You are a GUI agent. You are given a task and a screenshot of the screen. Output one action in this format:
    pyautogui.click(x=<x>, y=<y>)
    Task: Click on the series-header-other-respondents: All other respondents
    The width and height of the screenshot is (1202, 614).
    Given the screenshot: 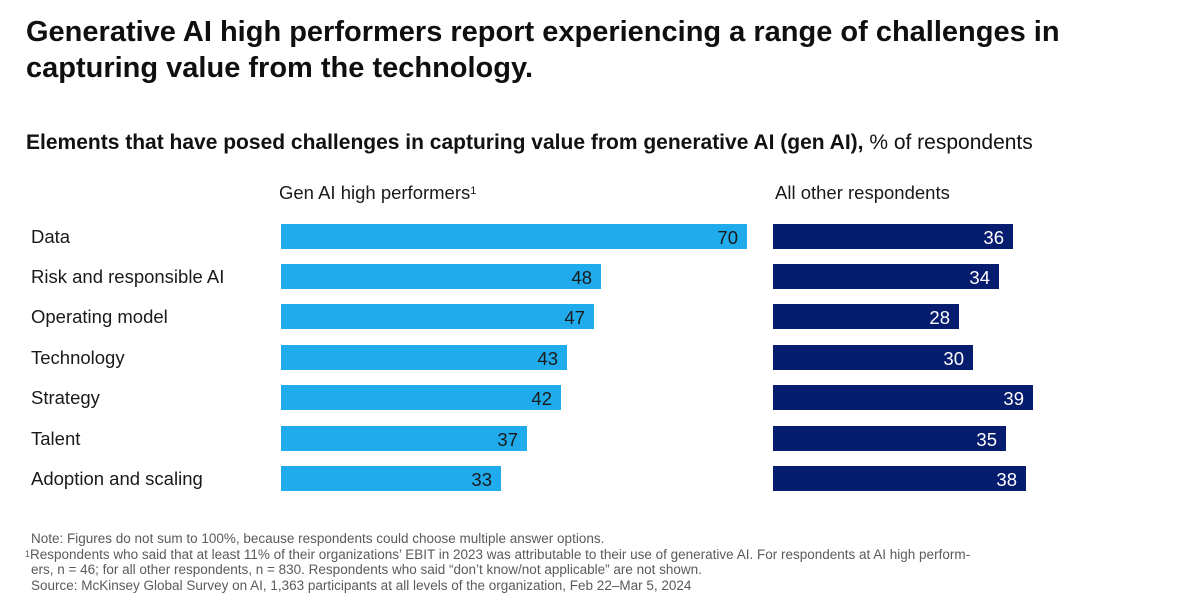 What is the action you would take?
    pyautogui.click(x=862, y=192)
    